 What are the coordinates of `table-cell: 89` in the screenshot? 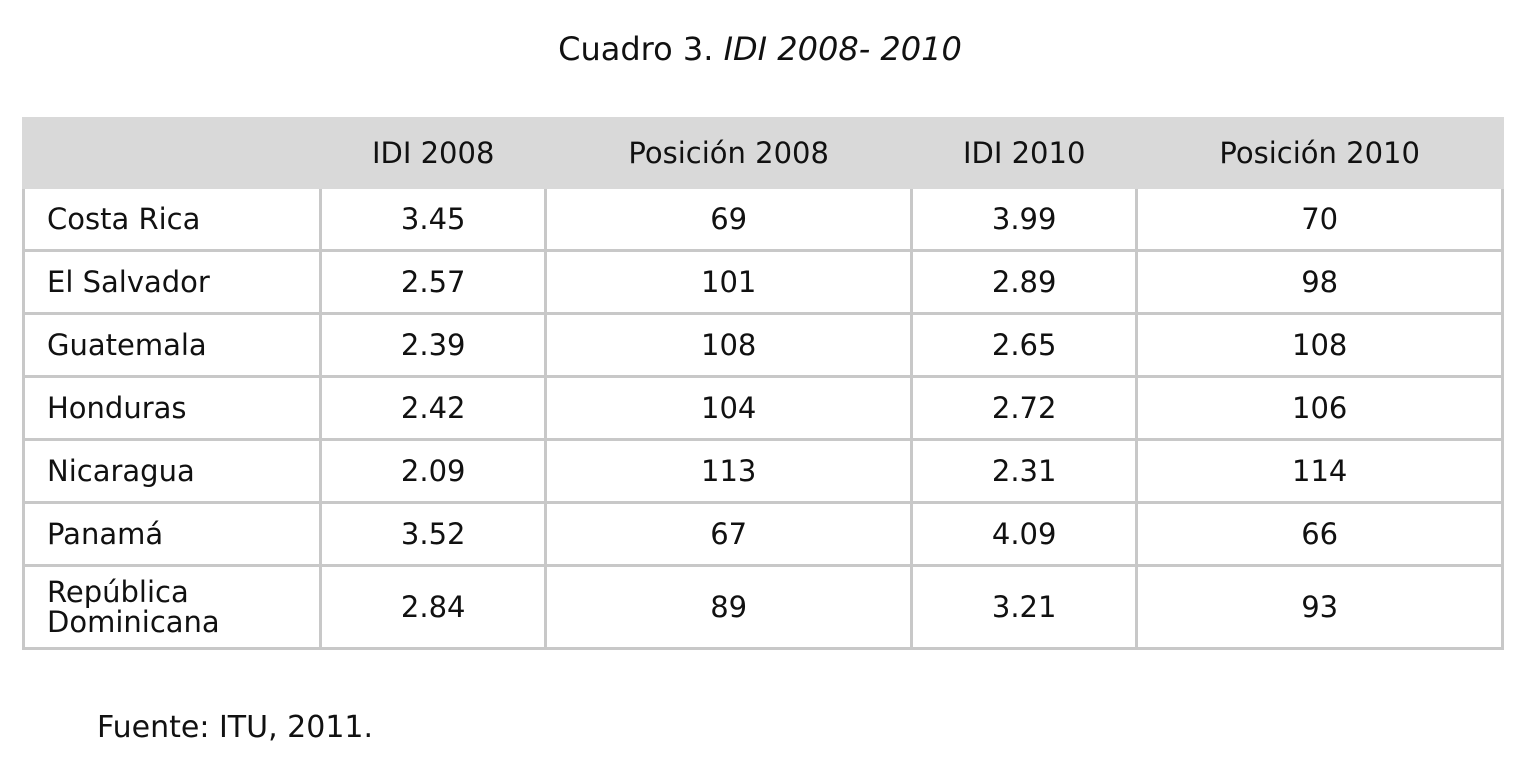 It's located at (728, 607).